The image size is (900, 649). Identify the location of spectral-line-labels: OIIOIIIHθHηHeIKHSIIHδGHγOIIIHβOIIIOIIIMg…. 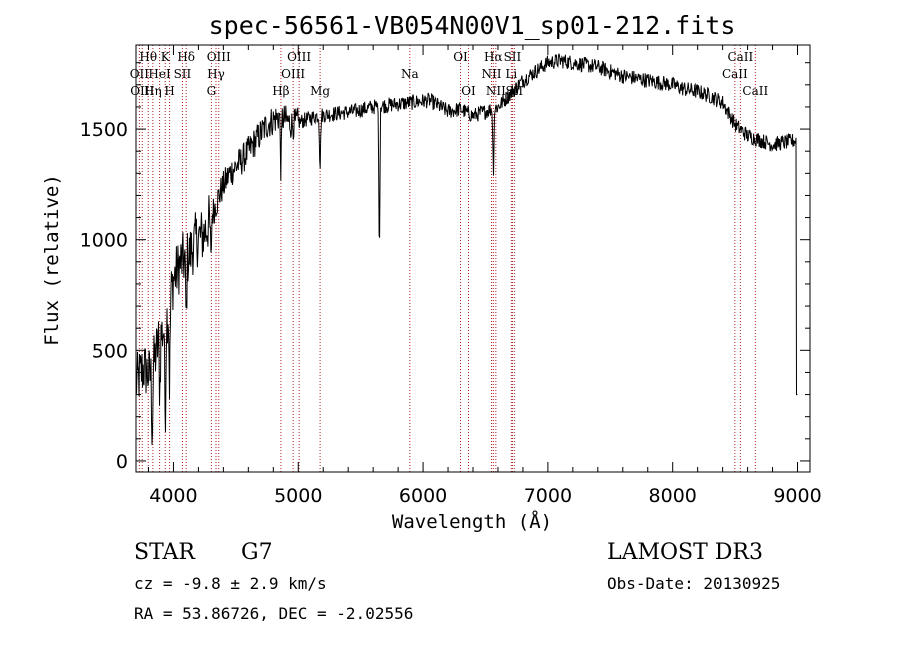
(449, 74).